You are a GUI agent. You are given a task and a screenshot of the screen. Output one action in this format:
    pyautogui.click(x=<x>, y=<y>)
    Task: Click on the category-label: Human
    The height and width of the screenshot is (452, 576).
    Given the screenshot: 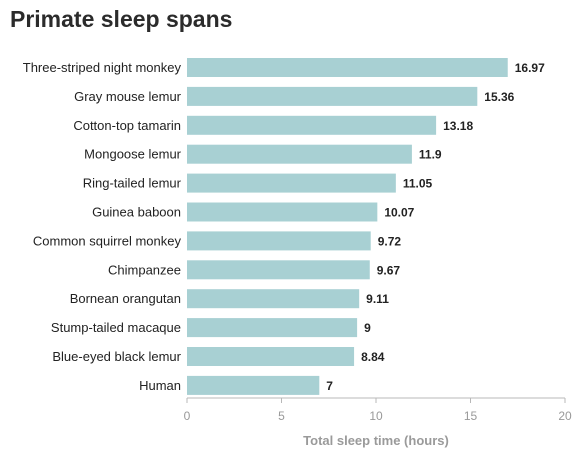 What is the action you would take?
    pyautogui.click(x=160, y=385)
    